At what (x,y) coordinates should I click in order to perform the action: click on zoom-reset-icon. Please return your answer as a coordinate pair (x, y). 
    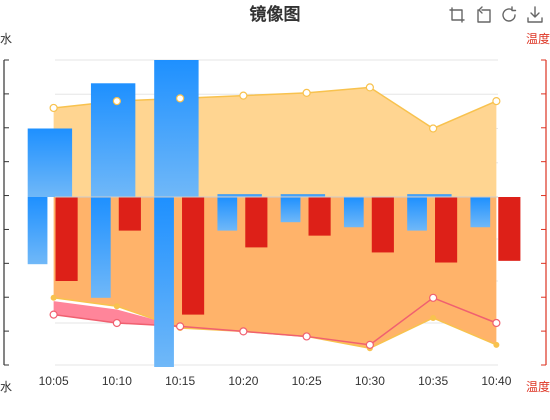
    Looking at the image, I should click on (483, 15).